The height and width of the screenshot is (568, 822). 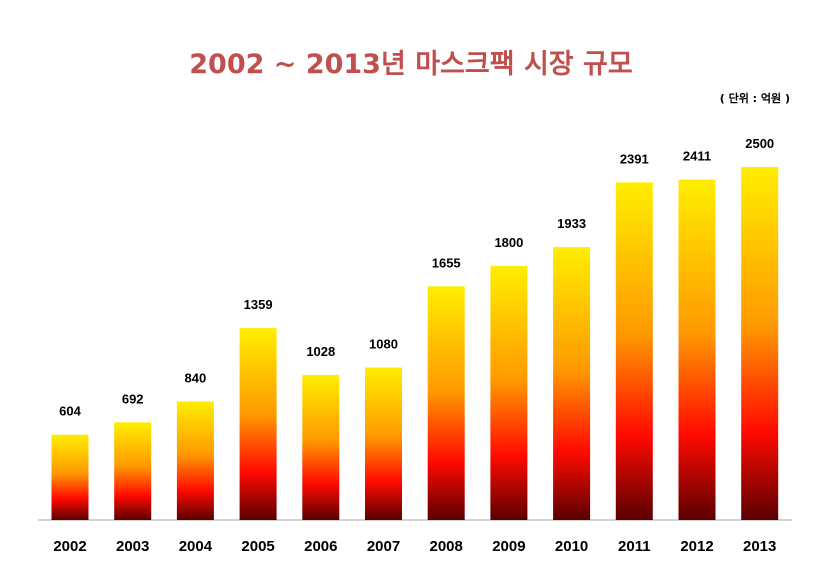 I want to click on data-label: 2391, so click(x=634, y=158).